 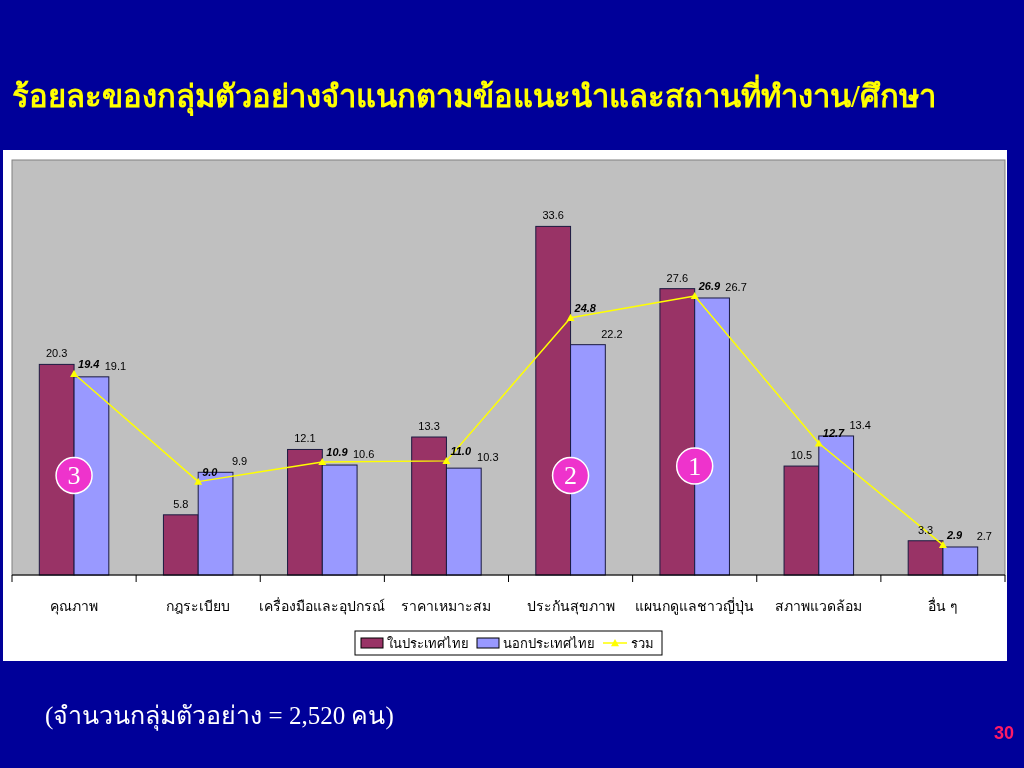 What do you see at coordinates (709, 285) in the screenshot?
I see `data-label: 26.9` at bounding box center [709, 285].